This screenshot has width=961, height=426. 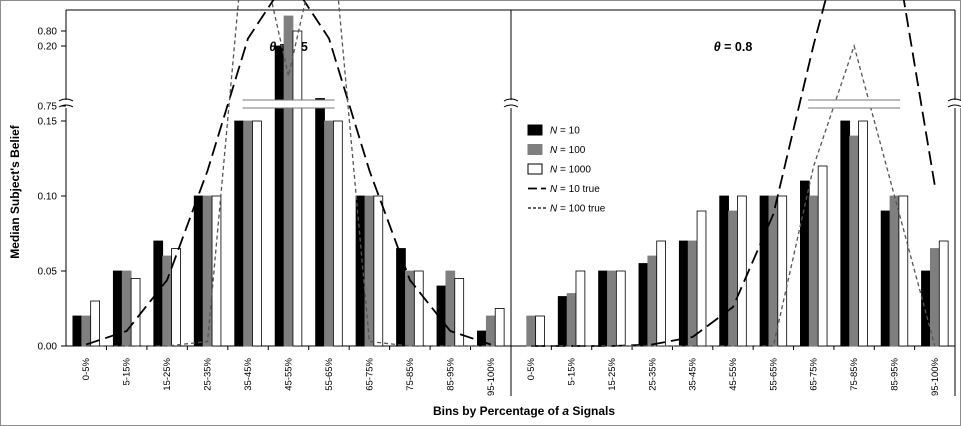 What do you see at coordinates (733, 47) in the screenshot?
I see `panel-title: θ = 0.8` at bounding box center [733, 47].